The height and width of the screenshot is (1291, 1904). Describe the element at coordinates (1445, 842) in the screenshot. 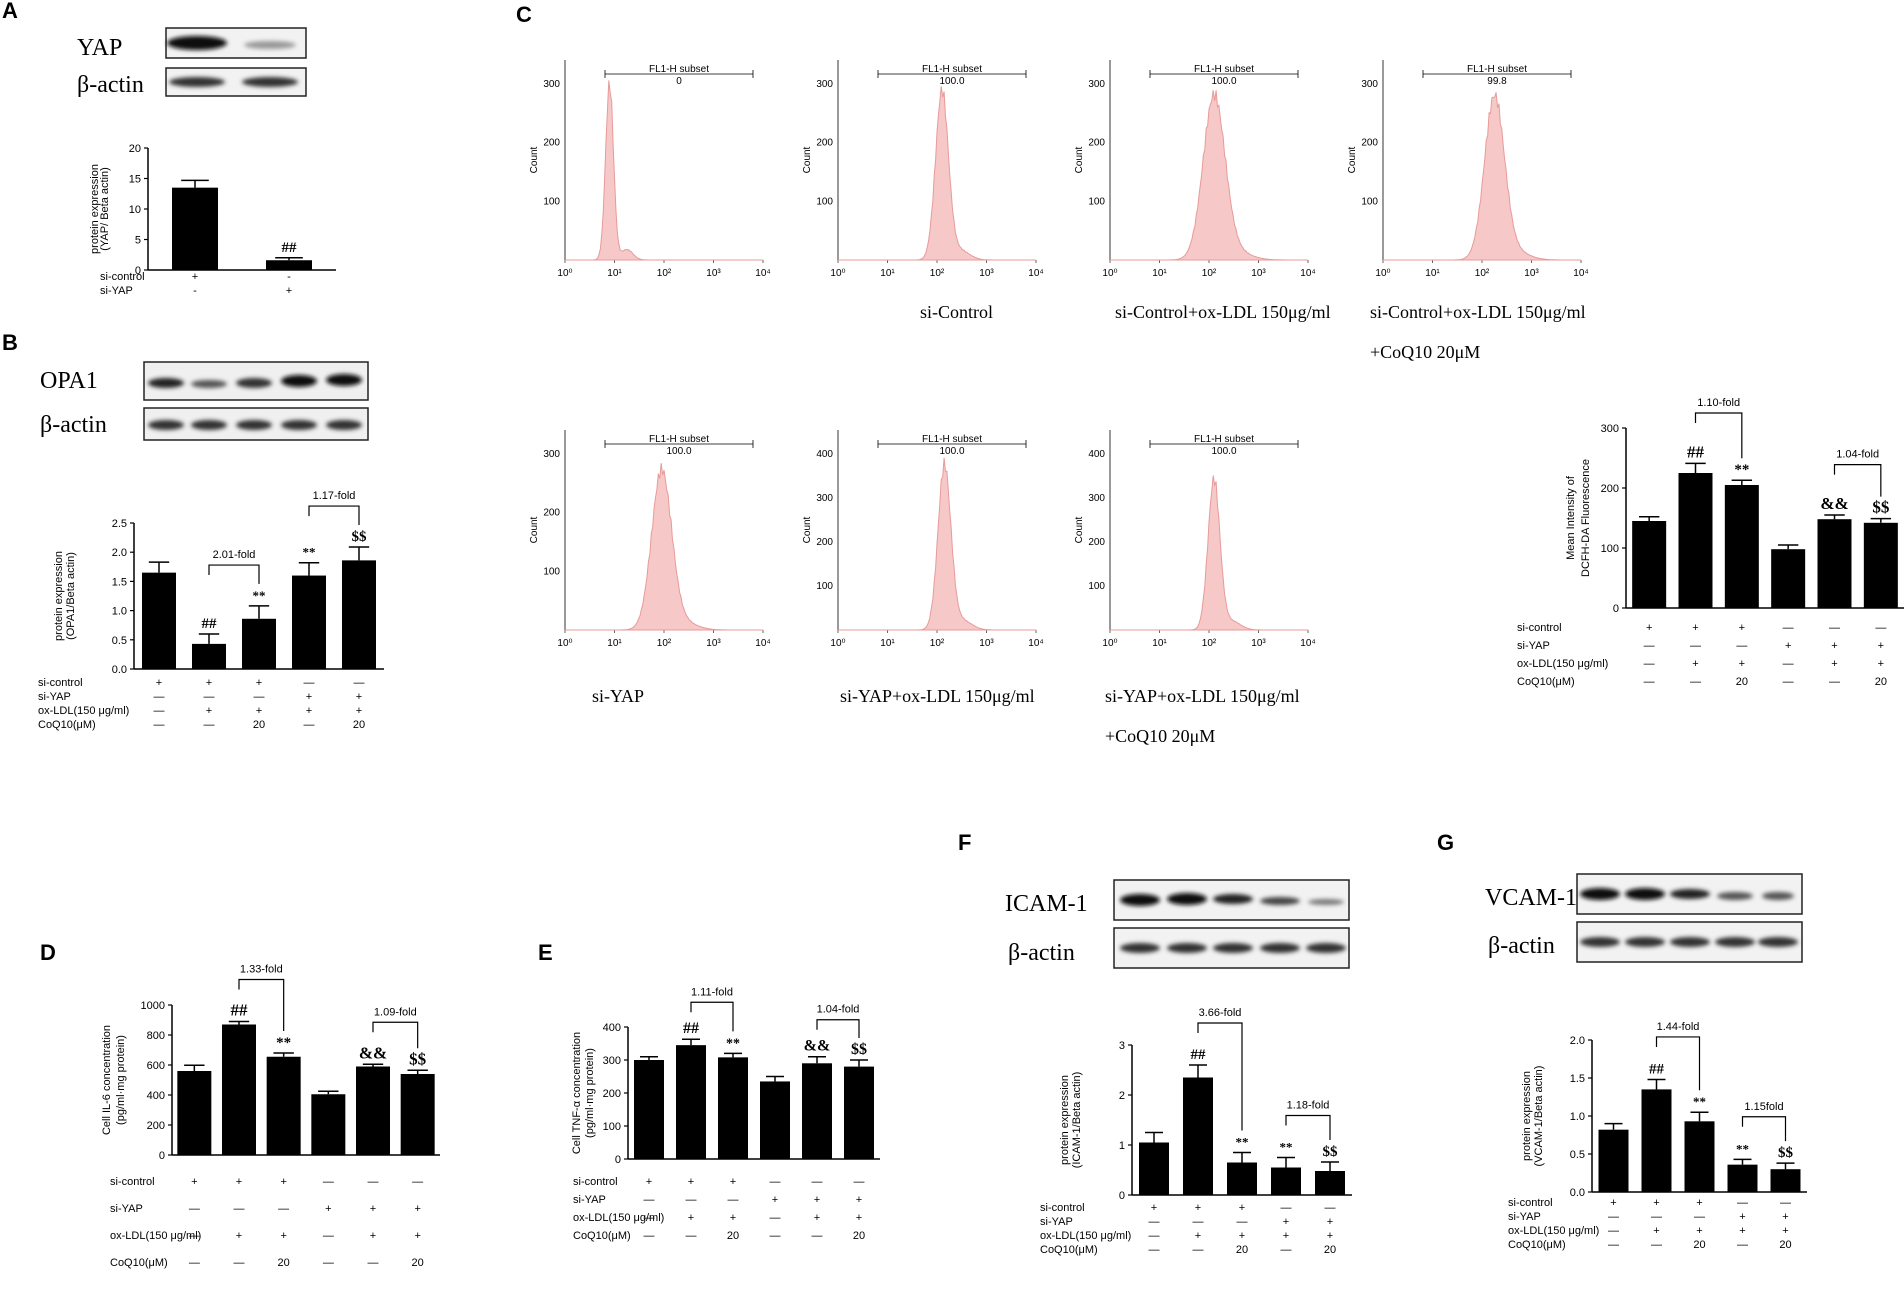

I see `panel-label-g: G` at that location.